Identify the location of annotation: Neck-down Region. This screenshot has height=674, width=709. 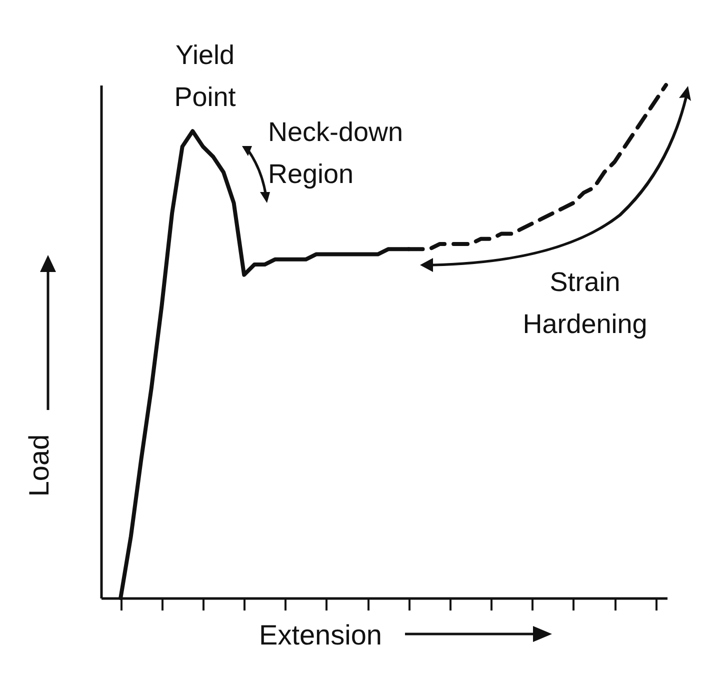
(336, 153).